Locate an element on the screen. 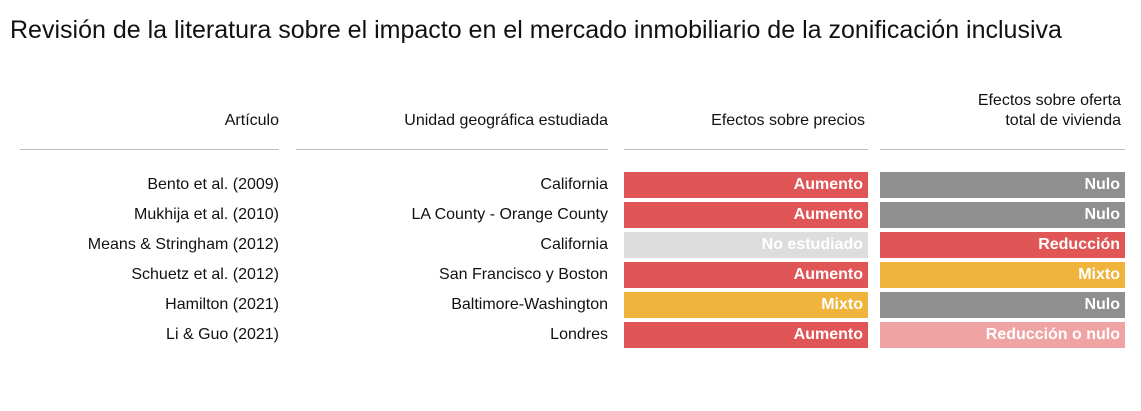 The height and width of the screenshot is (411, 1141). header-article: Artículo is located at coordinates (251, 120).